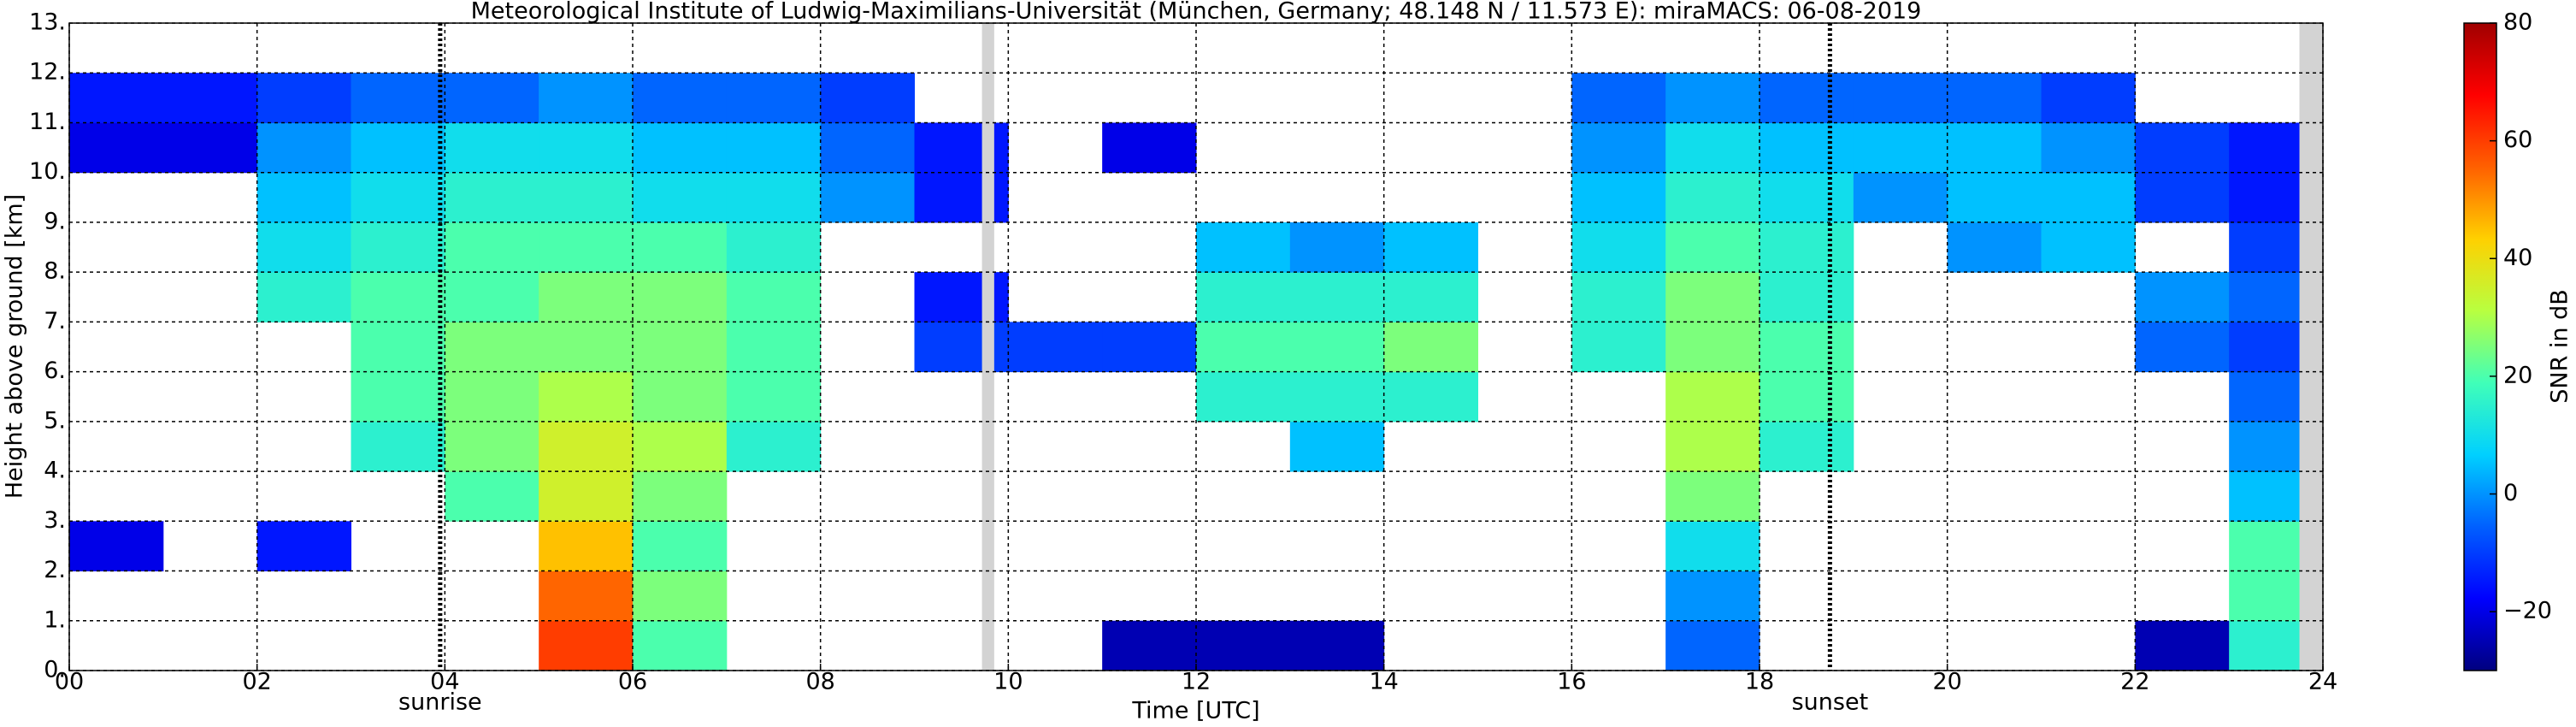 Image resolution: width=2576 pixels, height=727 pixels. I want to click on x-tick-label: 14, so click(1383, 682).